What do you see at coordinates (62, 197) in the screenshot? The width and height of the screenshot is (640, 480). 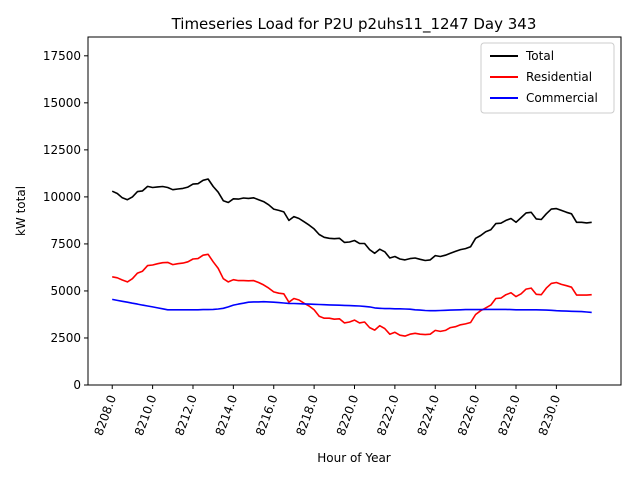 I see `y-tick-label: 10000` at bounding box center [62, 197].